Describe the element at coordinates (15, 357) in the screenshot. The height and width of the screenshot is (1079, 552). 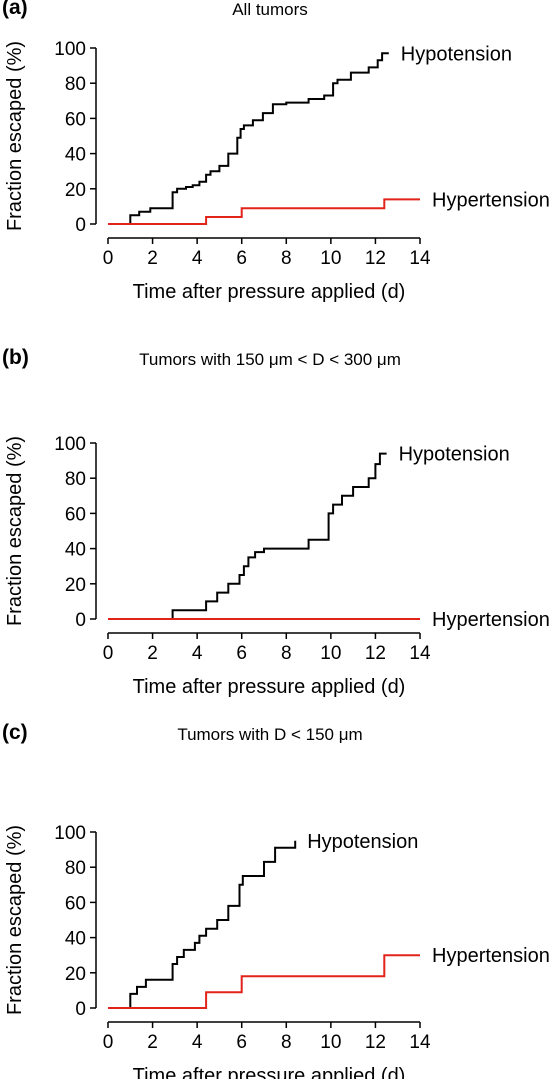
I see `panel-label: (b)` at that location.